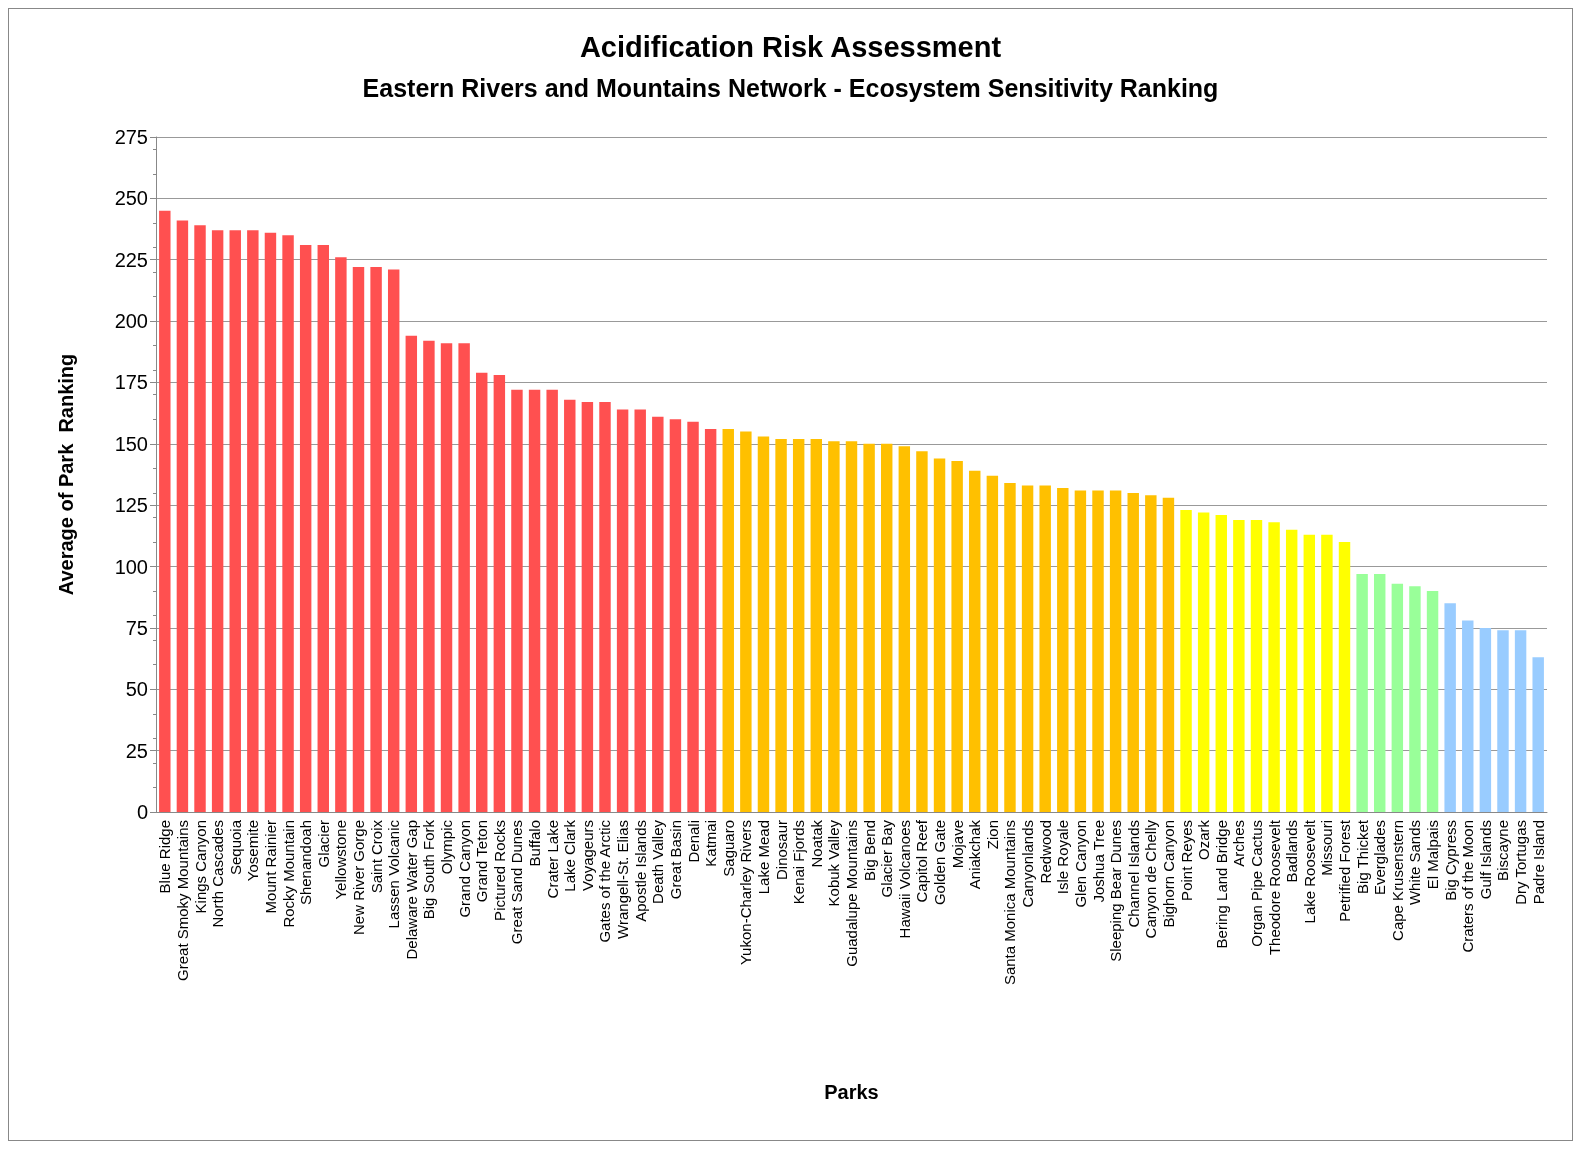 The height and width of the screenshot is (1149, 1581). Describe the element at coordinates (1485, 860) in the screenshot. I see `x-tick-label: Gulf Islands` at that location.